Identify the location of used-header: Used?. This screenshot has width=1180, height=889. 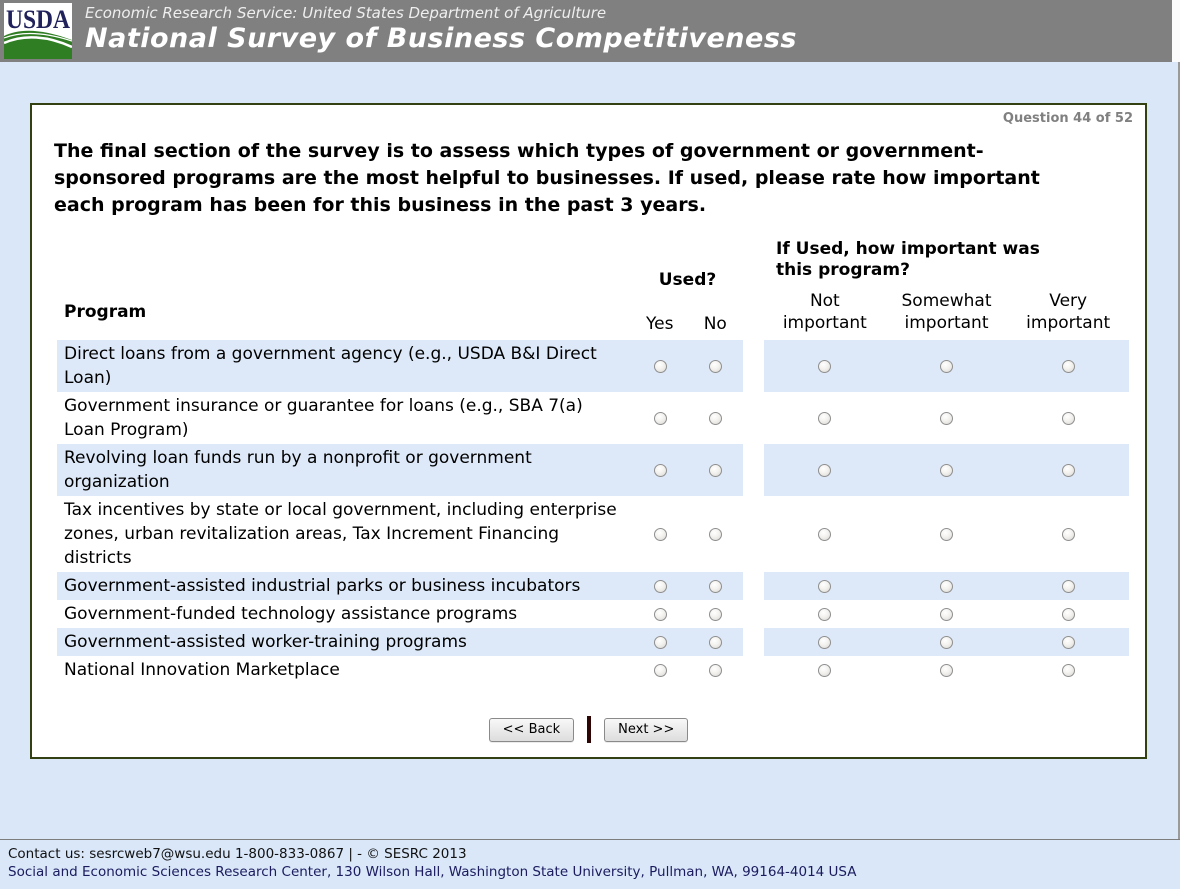
(687, 280).